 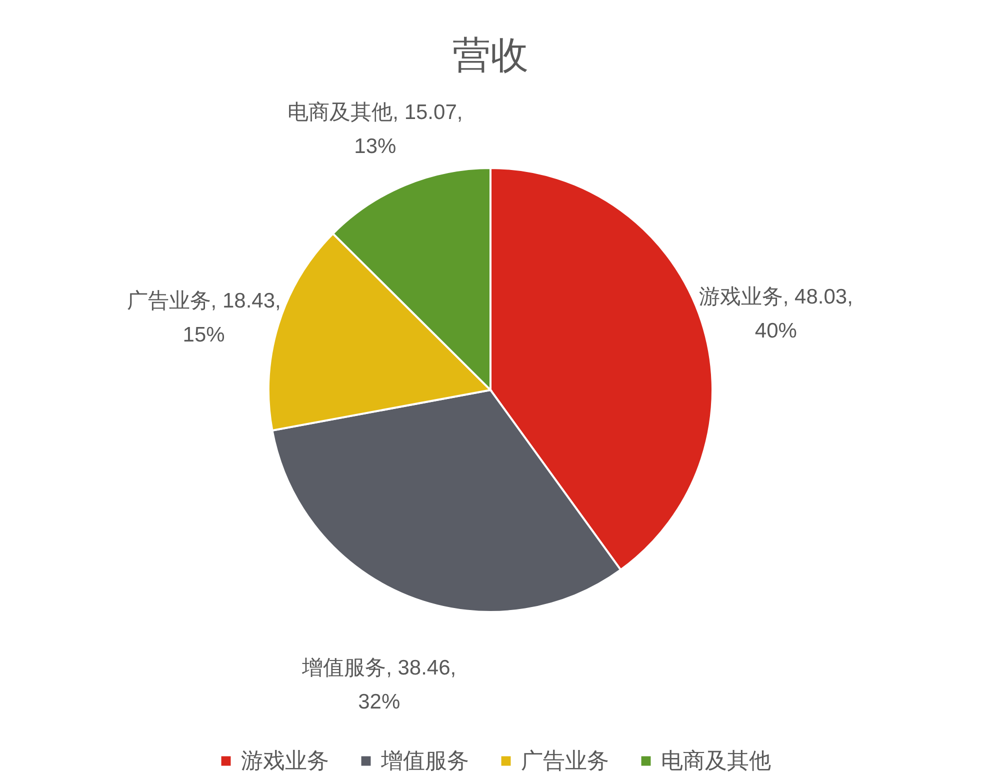 What do you see at coordinates (378, 685) in the screenshot?
I see `data-label: 增值服务, 38.46, 32%` at bounding box center [378, 685].